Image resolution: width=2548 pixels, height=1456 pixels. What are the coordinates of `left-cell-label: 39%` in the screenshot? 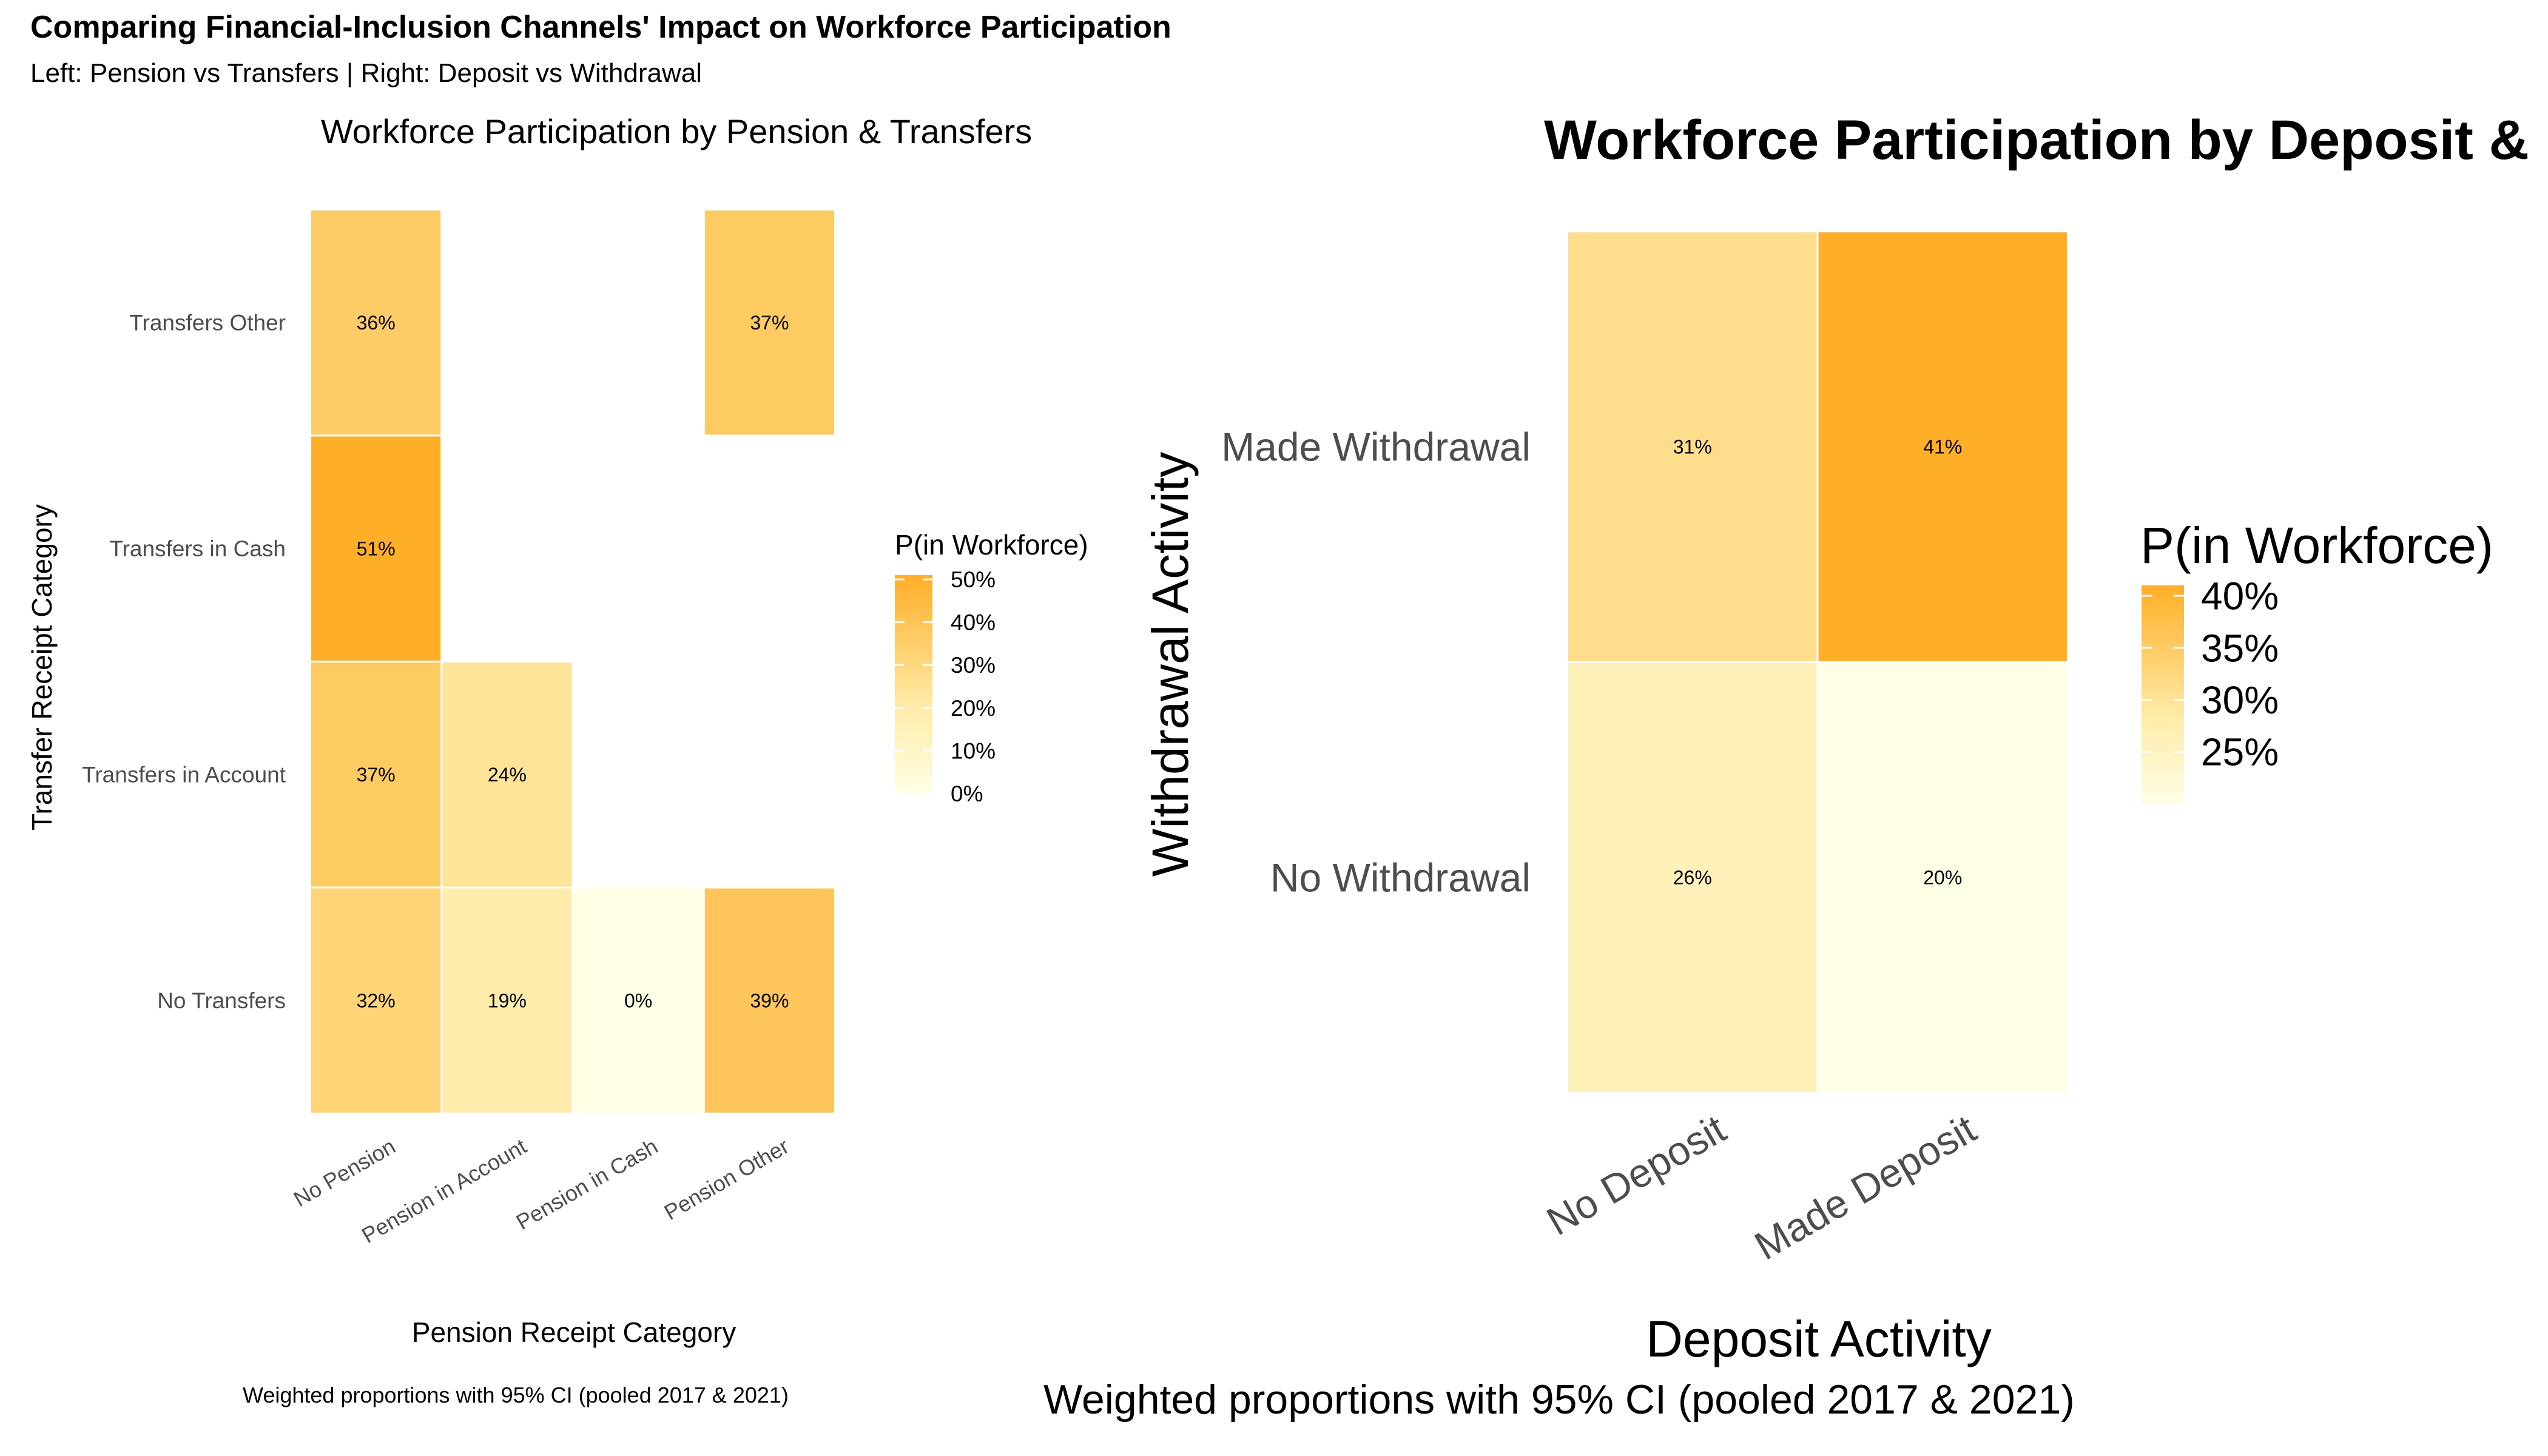 It's located at (769, 1000).